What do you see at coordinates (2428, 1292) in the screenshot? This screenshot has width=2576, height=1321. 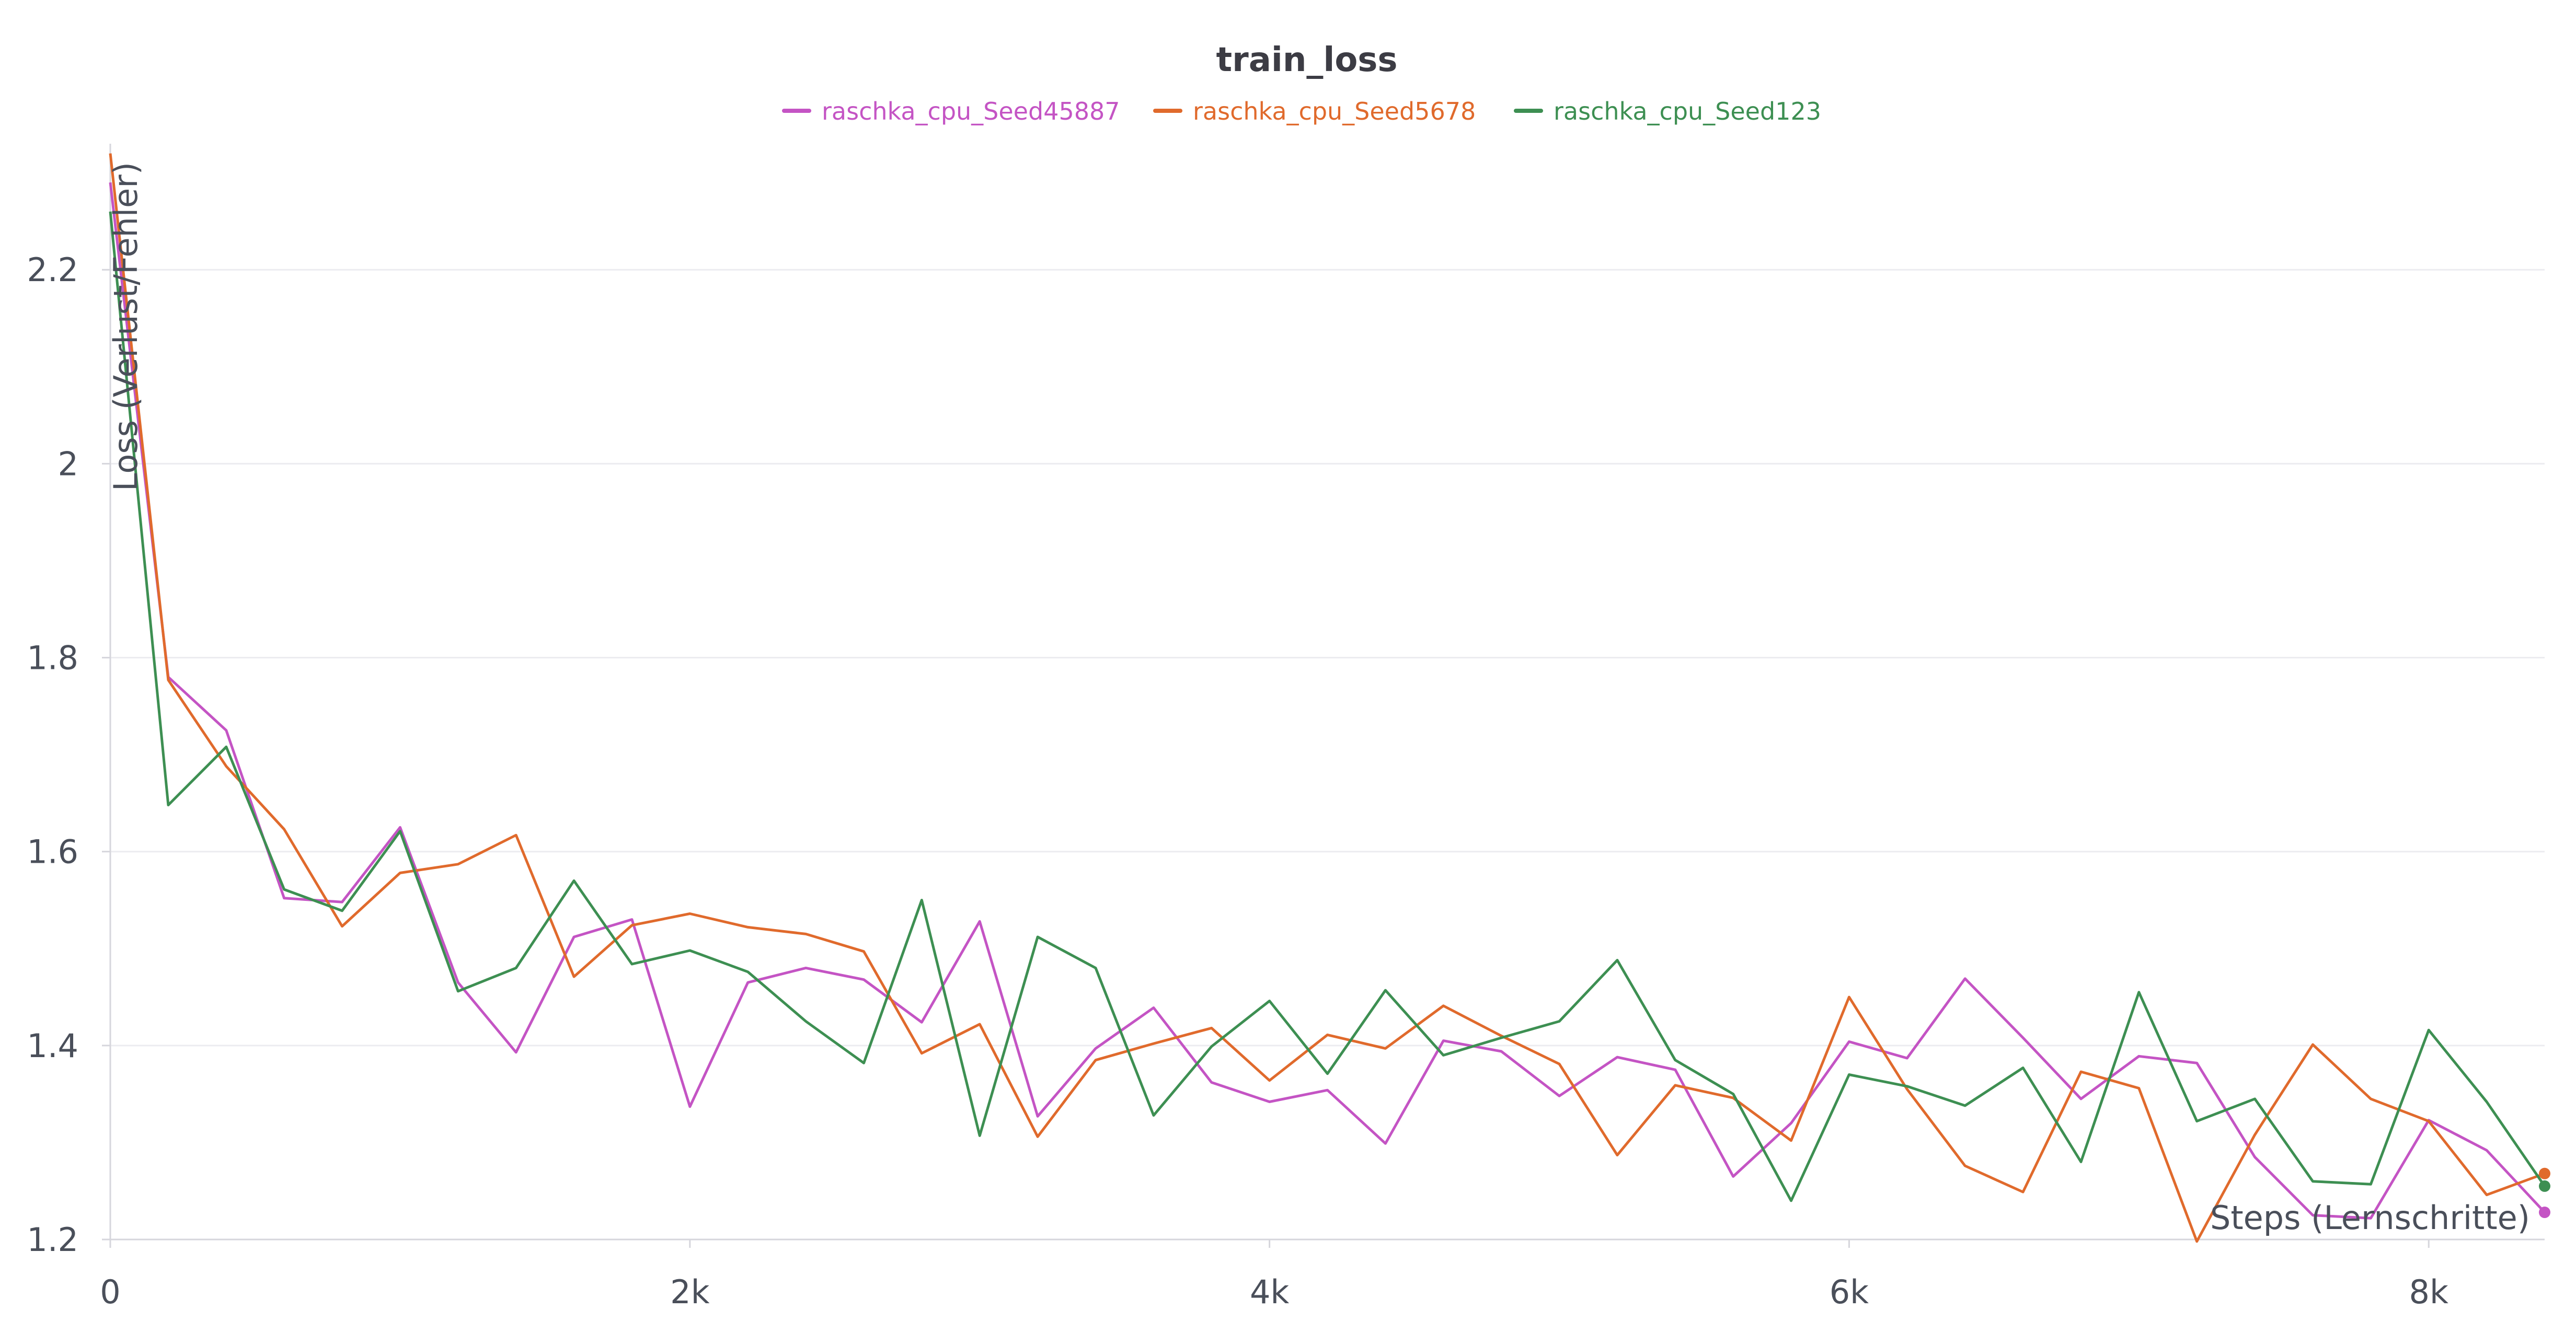 I see `x-tick-label: 8k` at bounding box center [2428, 1292].